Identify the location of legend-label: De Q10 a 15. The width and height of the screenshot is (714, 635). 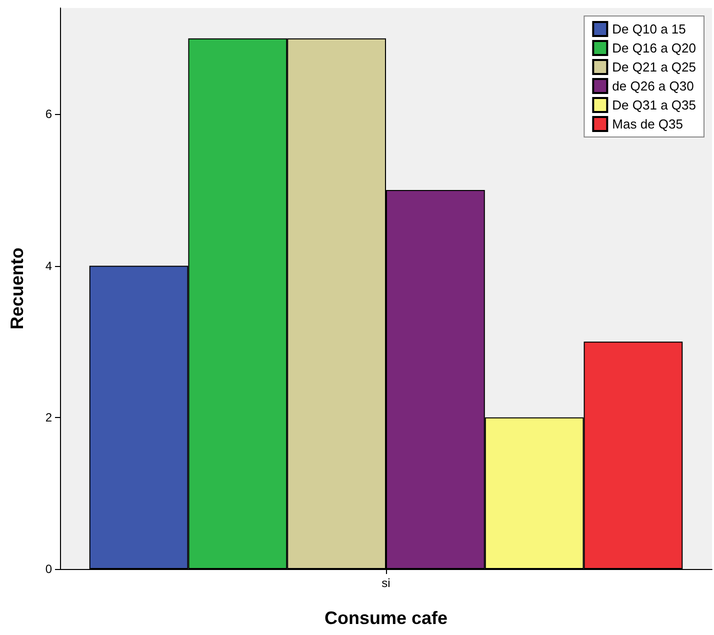
(649, 29).